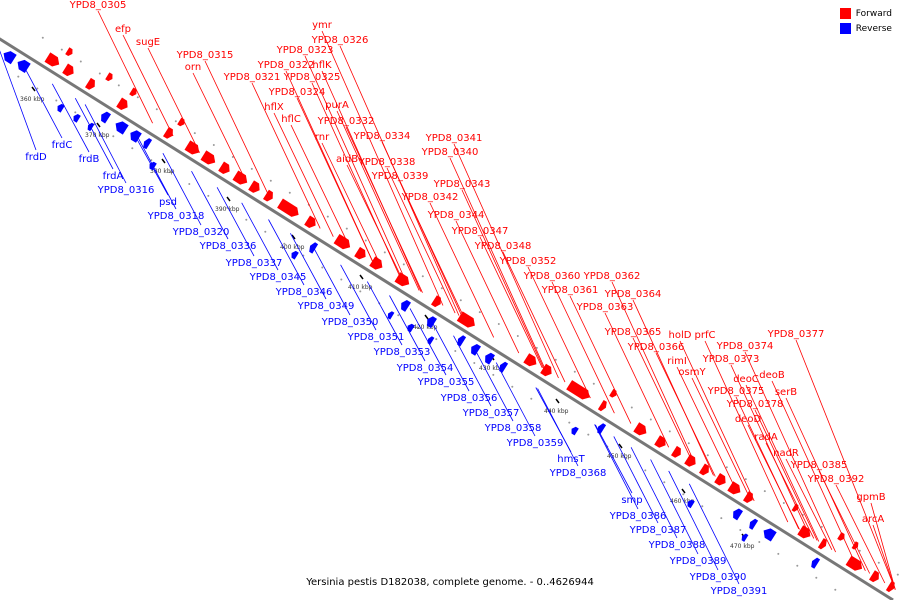 This screenshot has width=900, height=600. I want to click on gene-label-ypd8-0391: YPD8_0391, so click(739, 591).